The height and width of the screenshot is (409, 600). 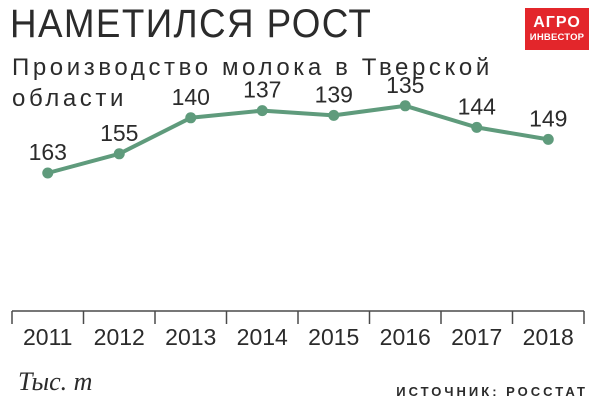 What do you see at coordinates (477, 106) in the screenshot?
I see `data-label: 144` at bounding box center [477, 106].